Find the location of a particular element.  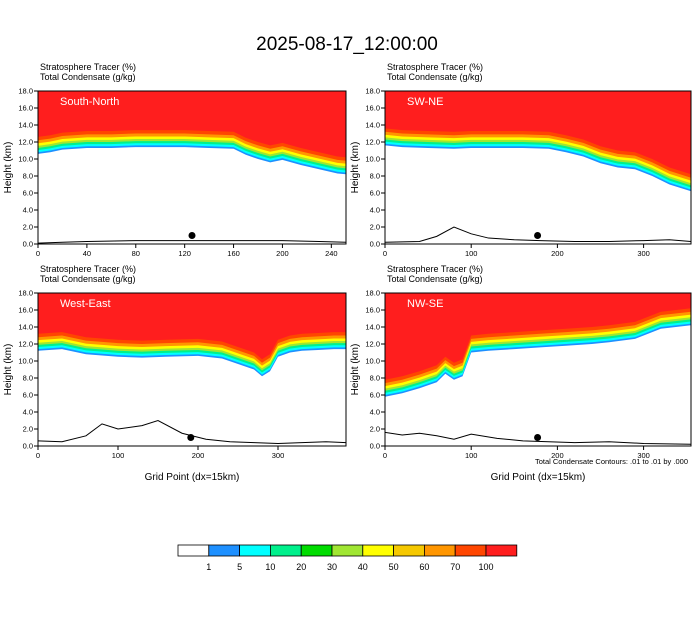

panel-label: South-North is located at coordinates (89, 102).